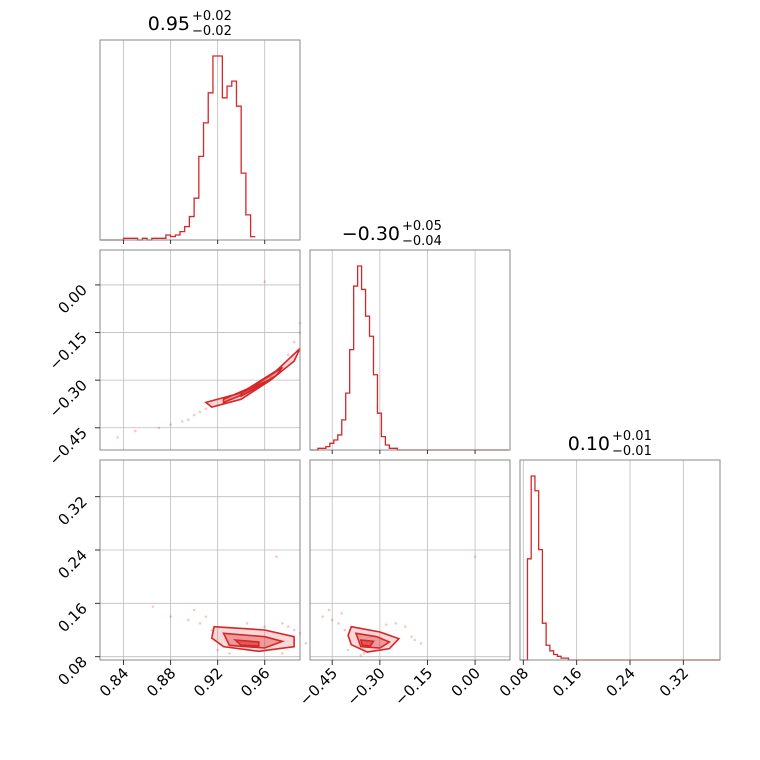  I want to click on title-minus-p0: −0.02, so click(212, 31).